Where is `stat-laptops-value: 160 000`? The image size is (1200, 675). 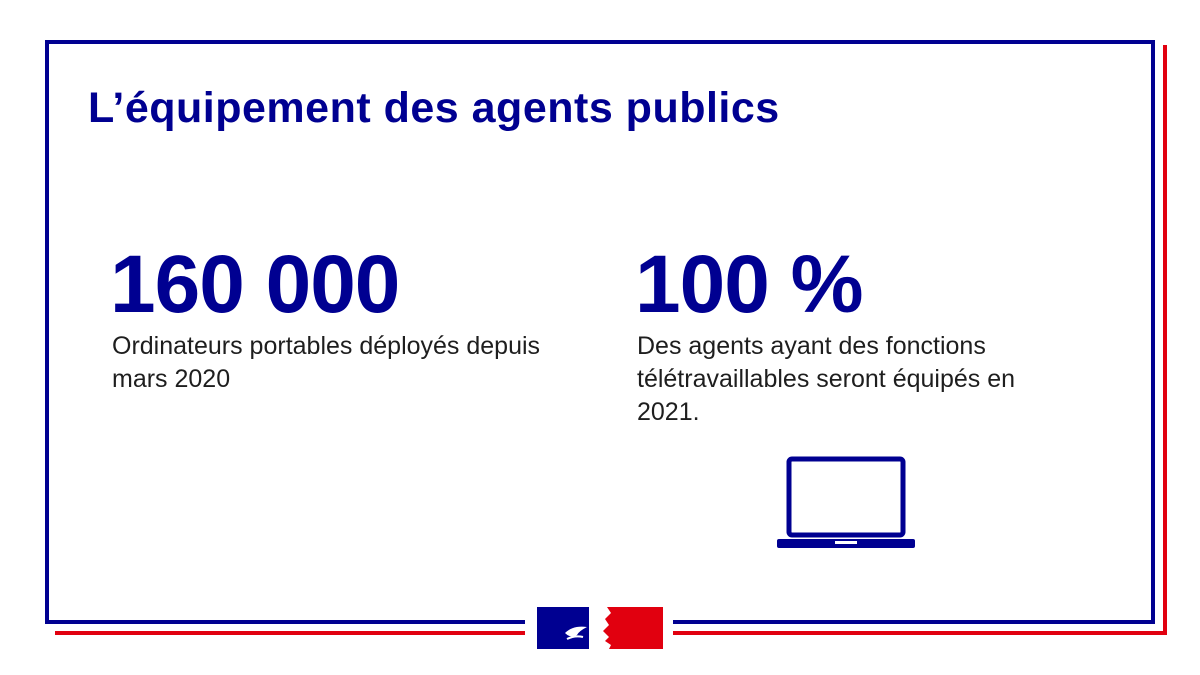
stat-laptops-value: 160 000 is located at coordinates (255, 284).